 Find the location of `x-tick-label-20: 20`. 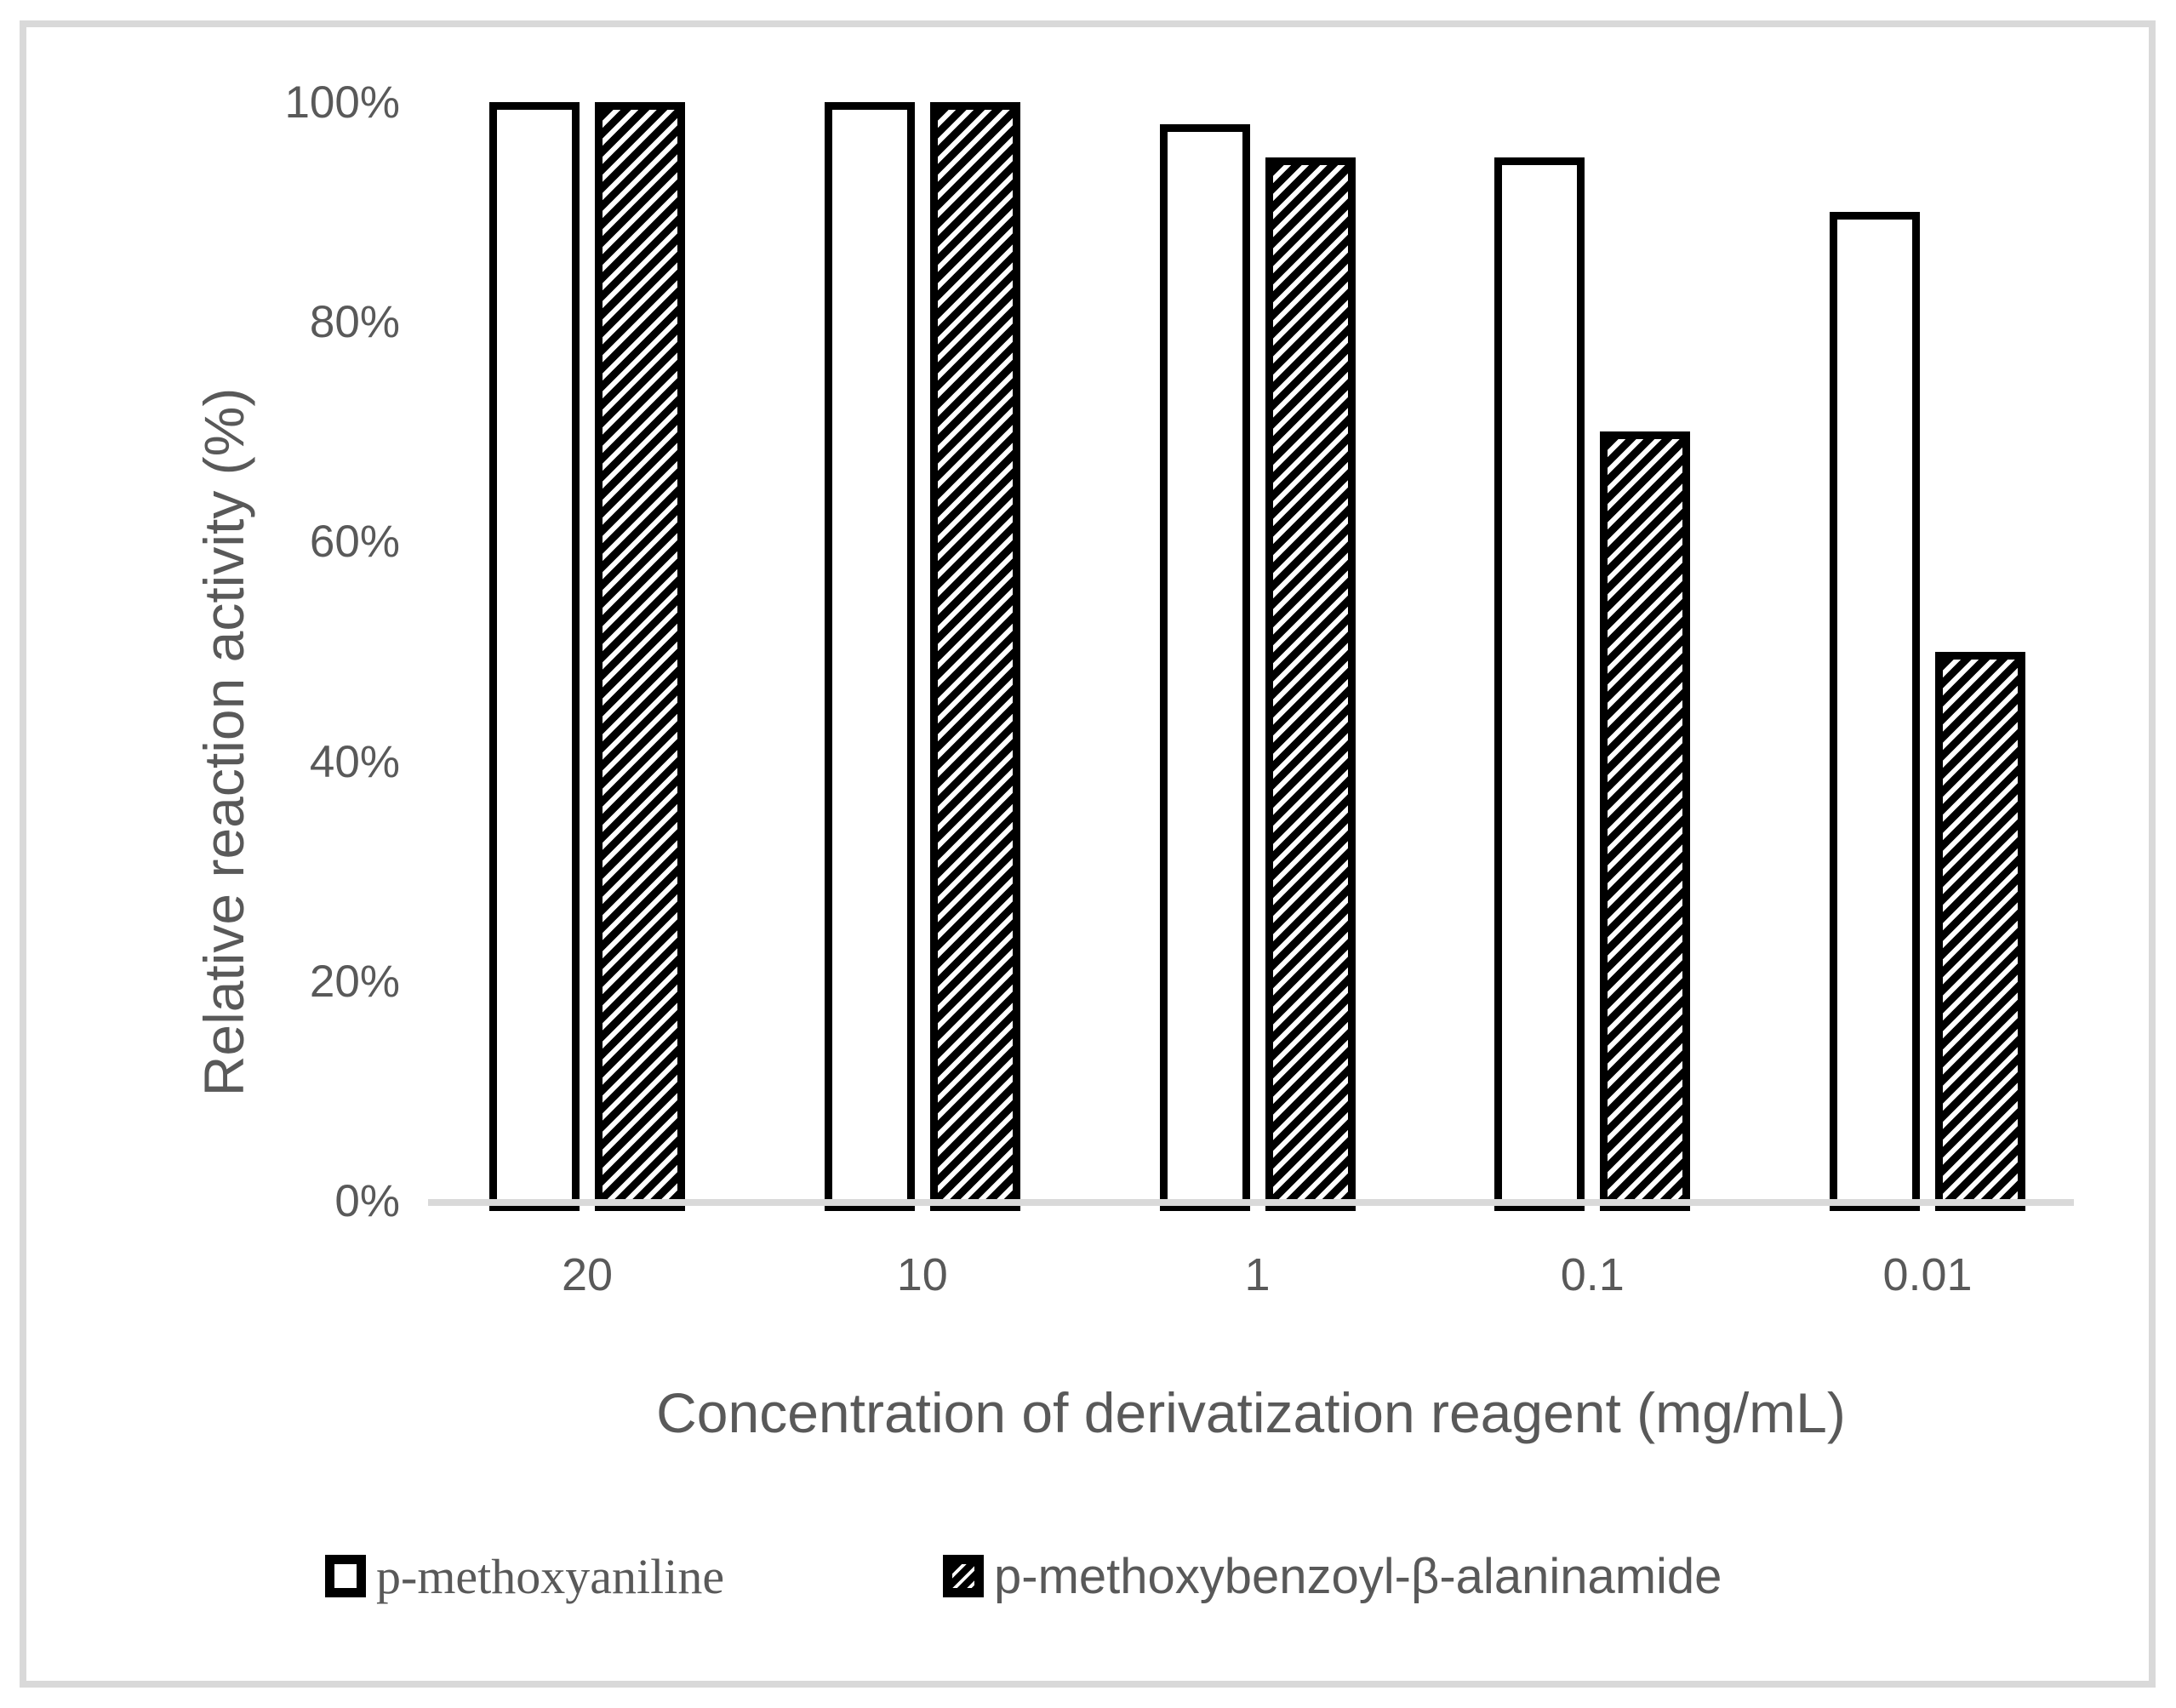

x-tick-label-20: 20 is located at coordinates (587, 1274).